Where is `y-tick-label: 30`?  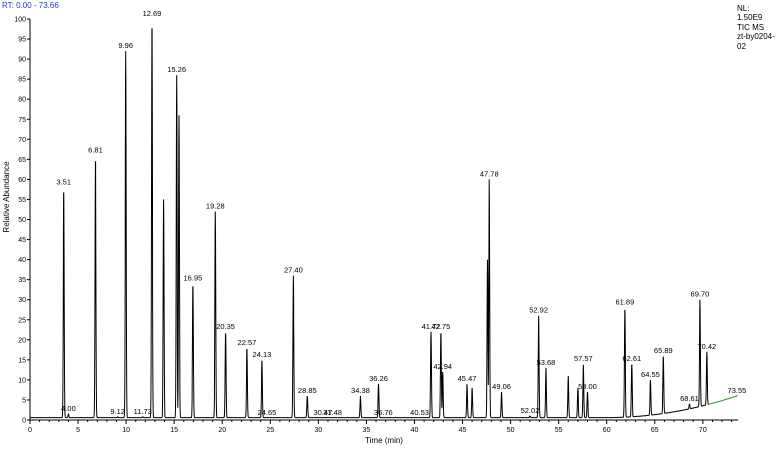 y-tick-label: 30 is located at coordinates (22, 300).